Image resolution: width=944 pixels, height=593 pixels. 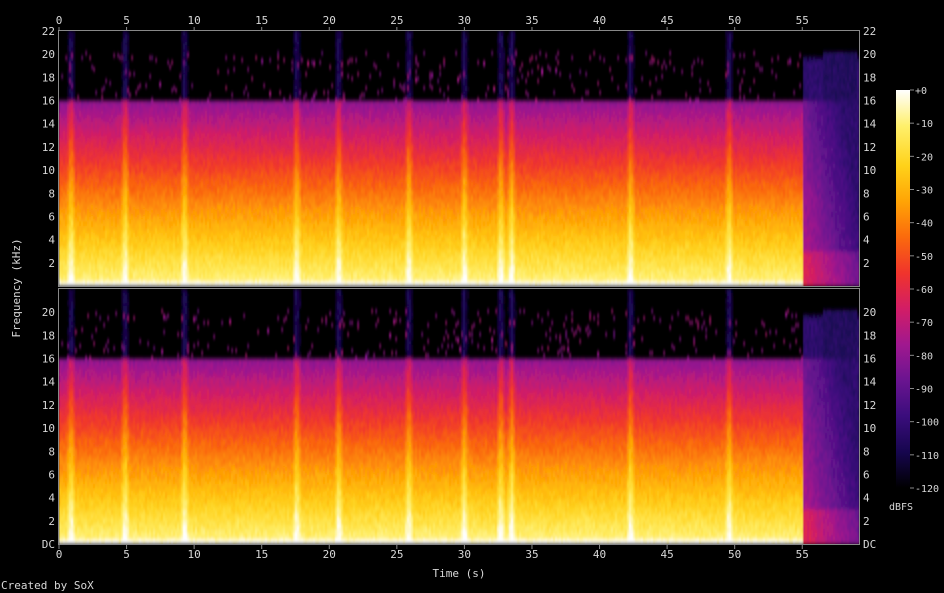 What do you see at coordinates (869, 31) in the screenshot?
I see `y-tick-label-ch1-right-10: 22` at bounding box center [869, 31].